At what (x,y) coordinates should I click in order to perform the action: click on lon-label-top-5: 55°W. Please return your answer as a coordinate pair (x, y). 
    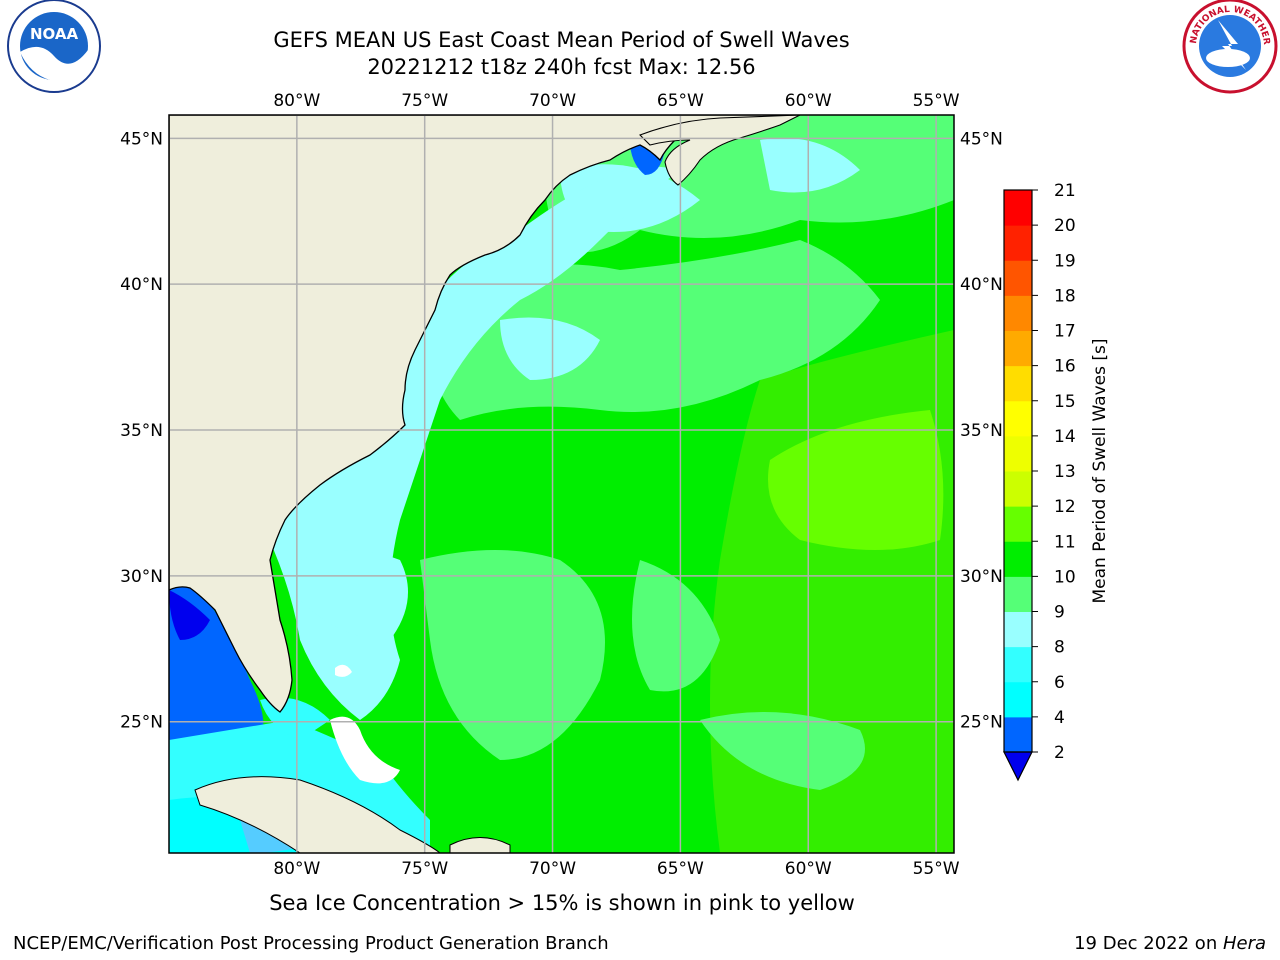
    Looking at the image, I should click on (936, 101).